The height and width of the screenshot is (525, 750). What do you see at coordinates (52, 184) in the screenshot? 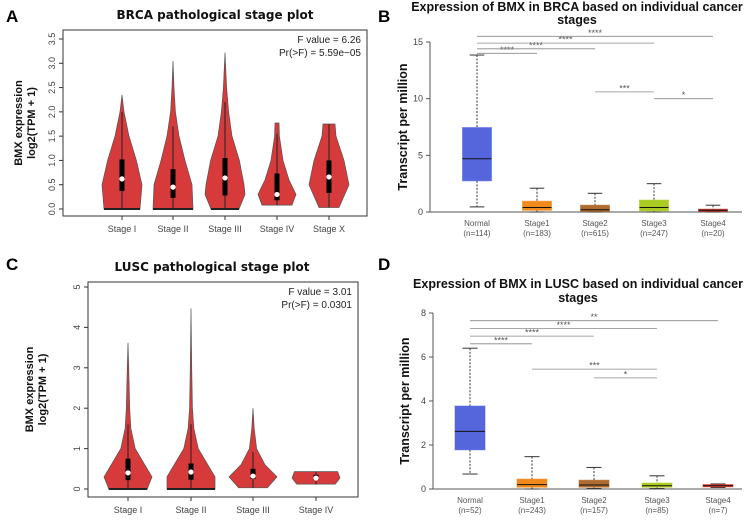
I see `y-tick-label: 0.5` at bounding box center [52, 184].